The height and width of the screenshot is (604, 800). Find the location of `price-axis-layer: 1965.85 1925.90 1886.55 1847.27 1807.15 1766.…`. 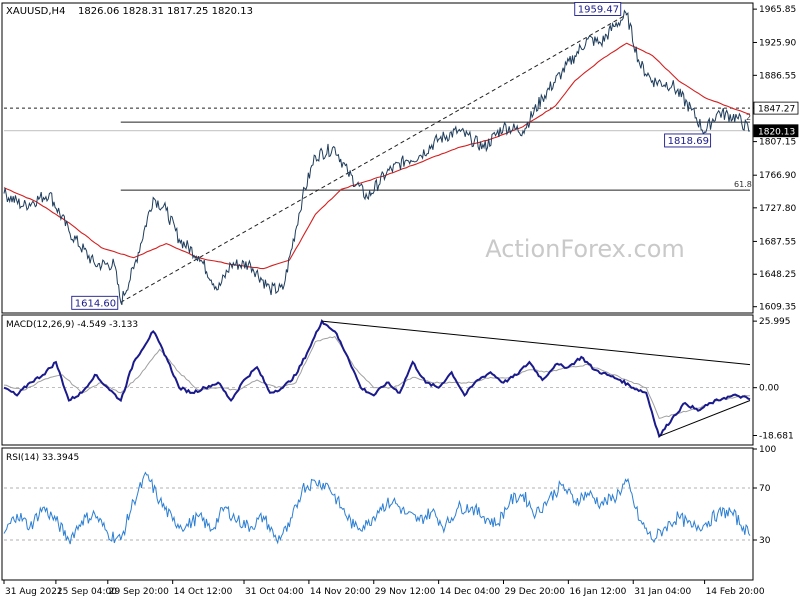

price-axis-layer: 1965.85 1925.90 1886.55 1847.27 1807.15 1766.… is located at coordinates (776, 159).